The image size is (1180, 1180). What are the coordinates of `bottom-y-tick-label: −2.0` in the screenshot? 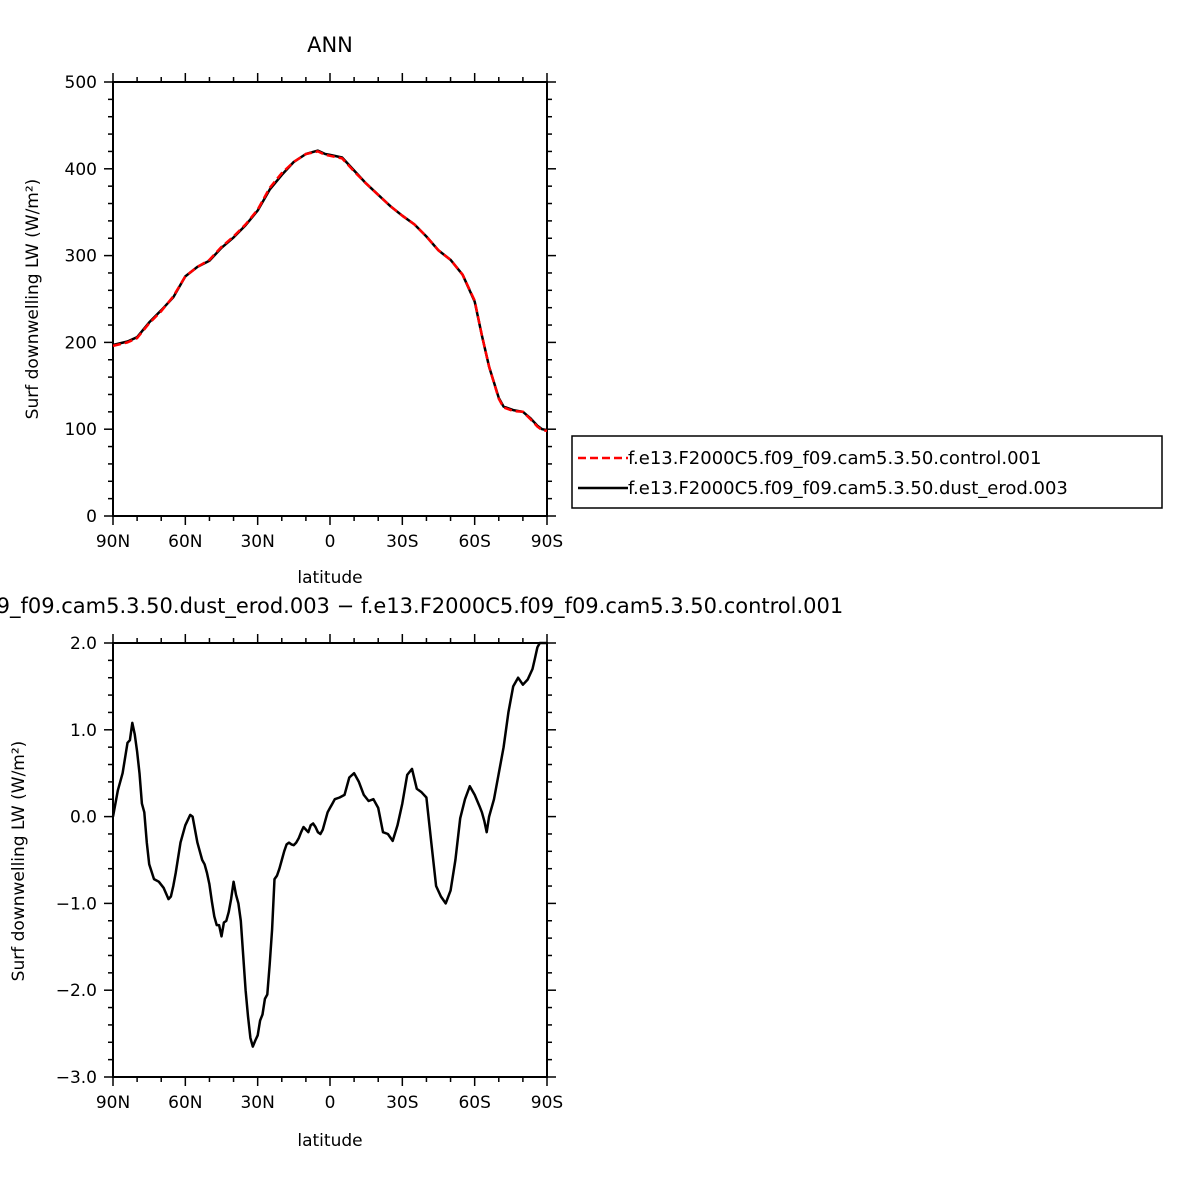 It's located at (76, 991).